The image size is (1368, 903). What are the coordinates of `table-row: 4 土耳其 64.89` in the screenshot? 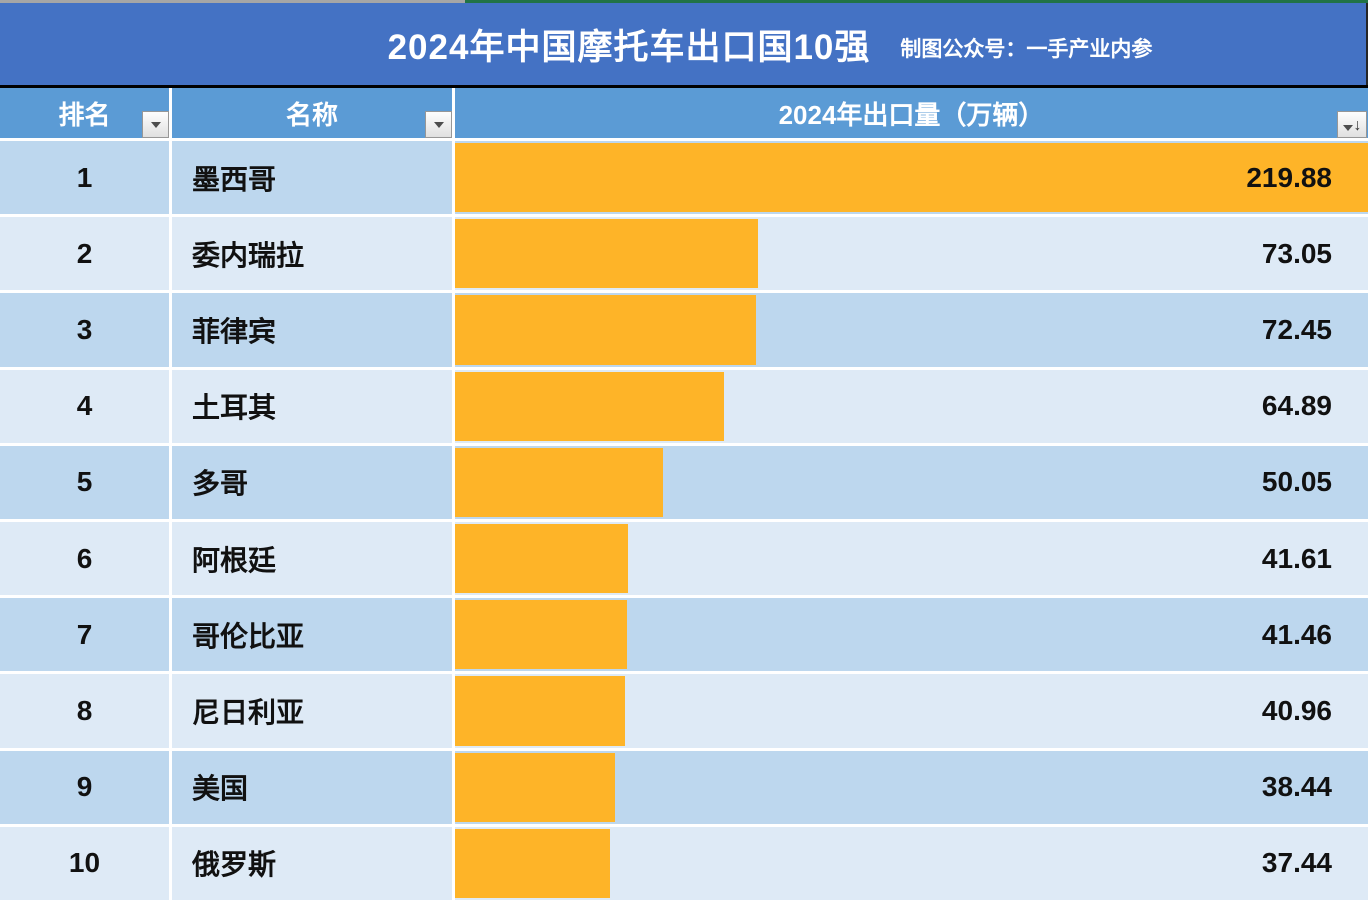 It's located at (684, 406).